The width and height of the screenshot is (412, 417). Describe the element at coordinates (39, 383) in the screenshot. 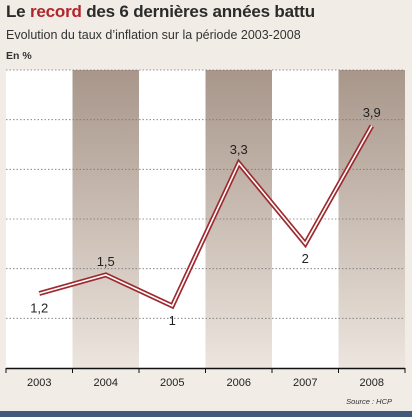

I see `x-tick-label: 2003` at that location.